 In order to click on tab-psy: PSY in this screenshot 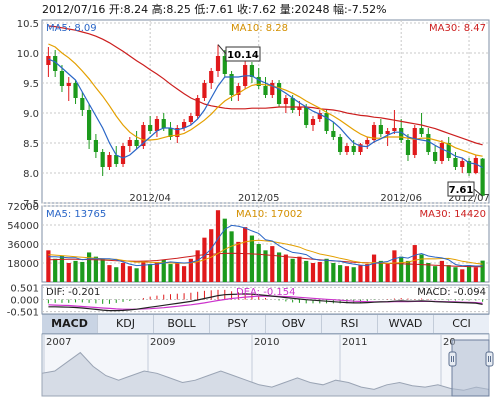, I will do `click(238, 324)`.